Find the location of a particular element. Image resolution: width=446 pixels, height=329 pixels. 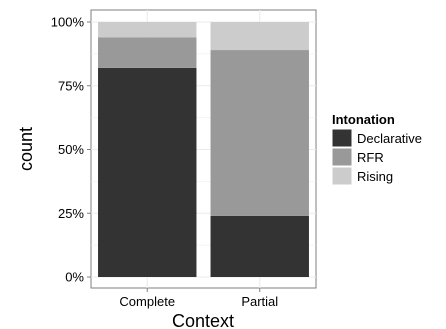

y-tick-label: 100% is located at coordinates (68, 22).